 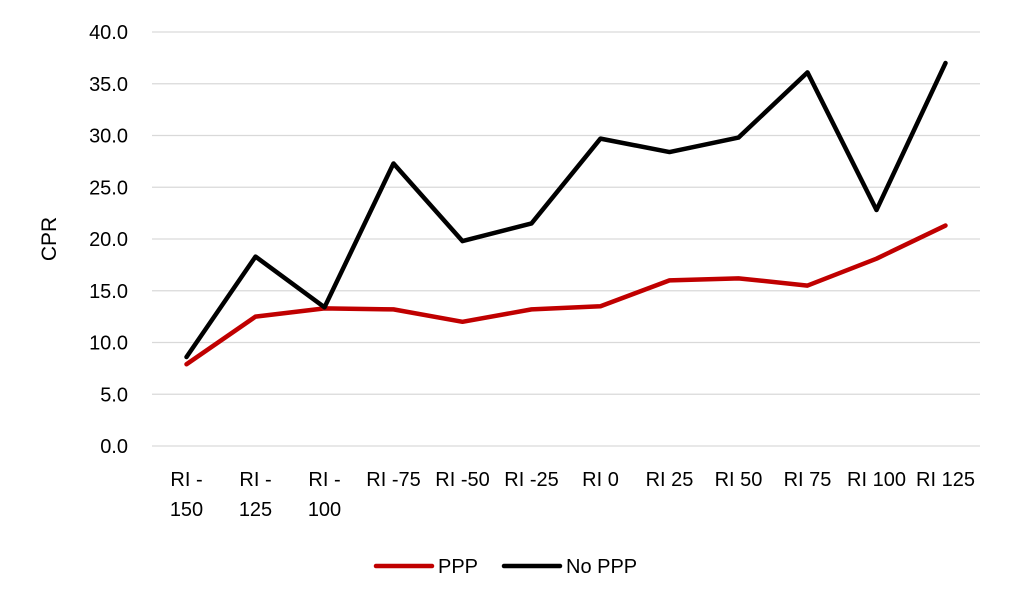 I want to click on x-tick-label-line: RI 25, so click(x=670, y=480).